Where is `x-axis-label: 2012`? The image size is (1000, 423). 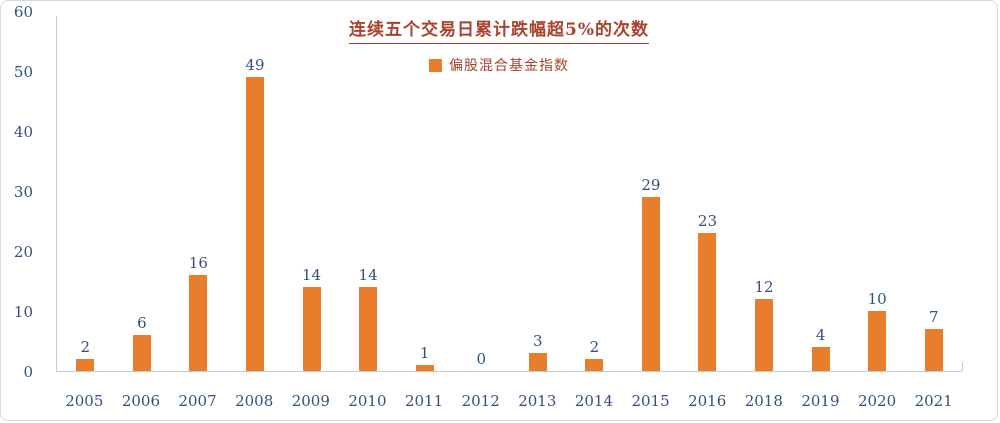
x-axis-label: 2012 is located at coordinates (480, 401).